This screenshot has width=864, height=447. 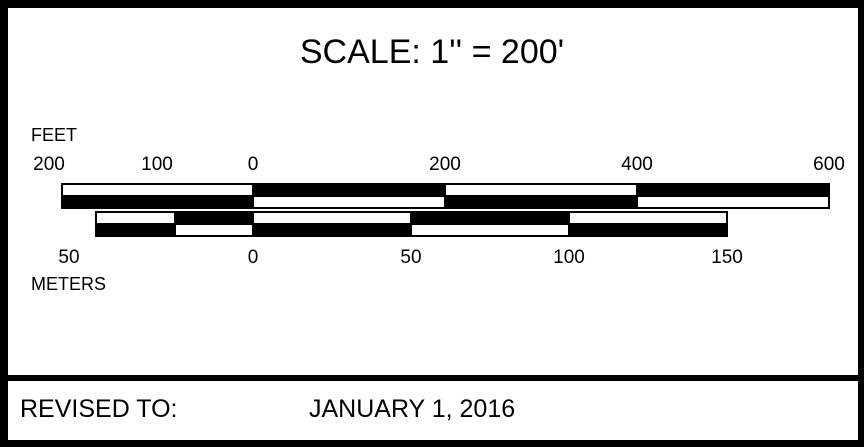 What do you see at coordinates (4, 223) in the screenshot?
I see `frame-left-border` at bounding box center [4, 223].